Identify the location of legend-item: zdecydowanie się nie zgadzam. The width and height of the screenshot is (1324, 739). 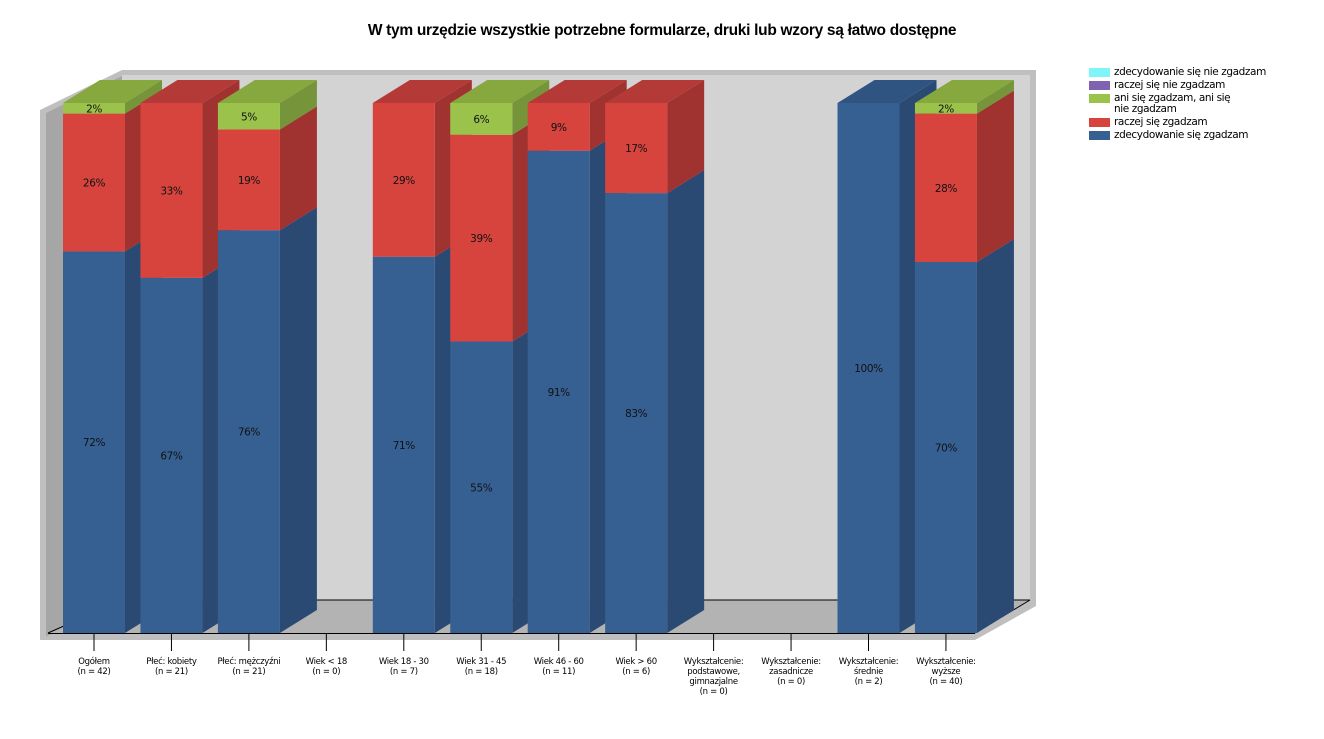
(1191, 72).